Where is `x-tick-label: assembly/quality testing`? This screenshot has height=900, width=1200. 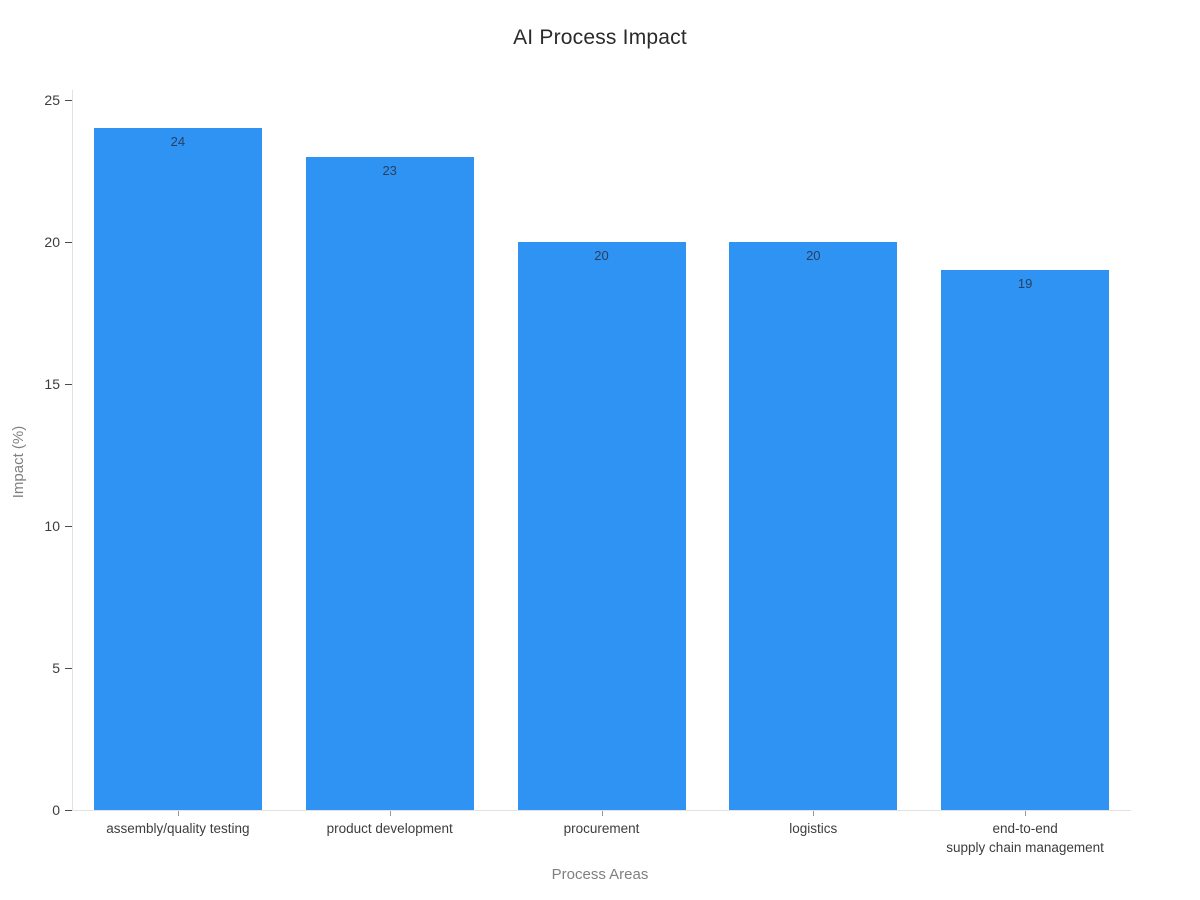
x-tick-label: assembly/quality testing is located at coordinates (178, 828).